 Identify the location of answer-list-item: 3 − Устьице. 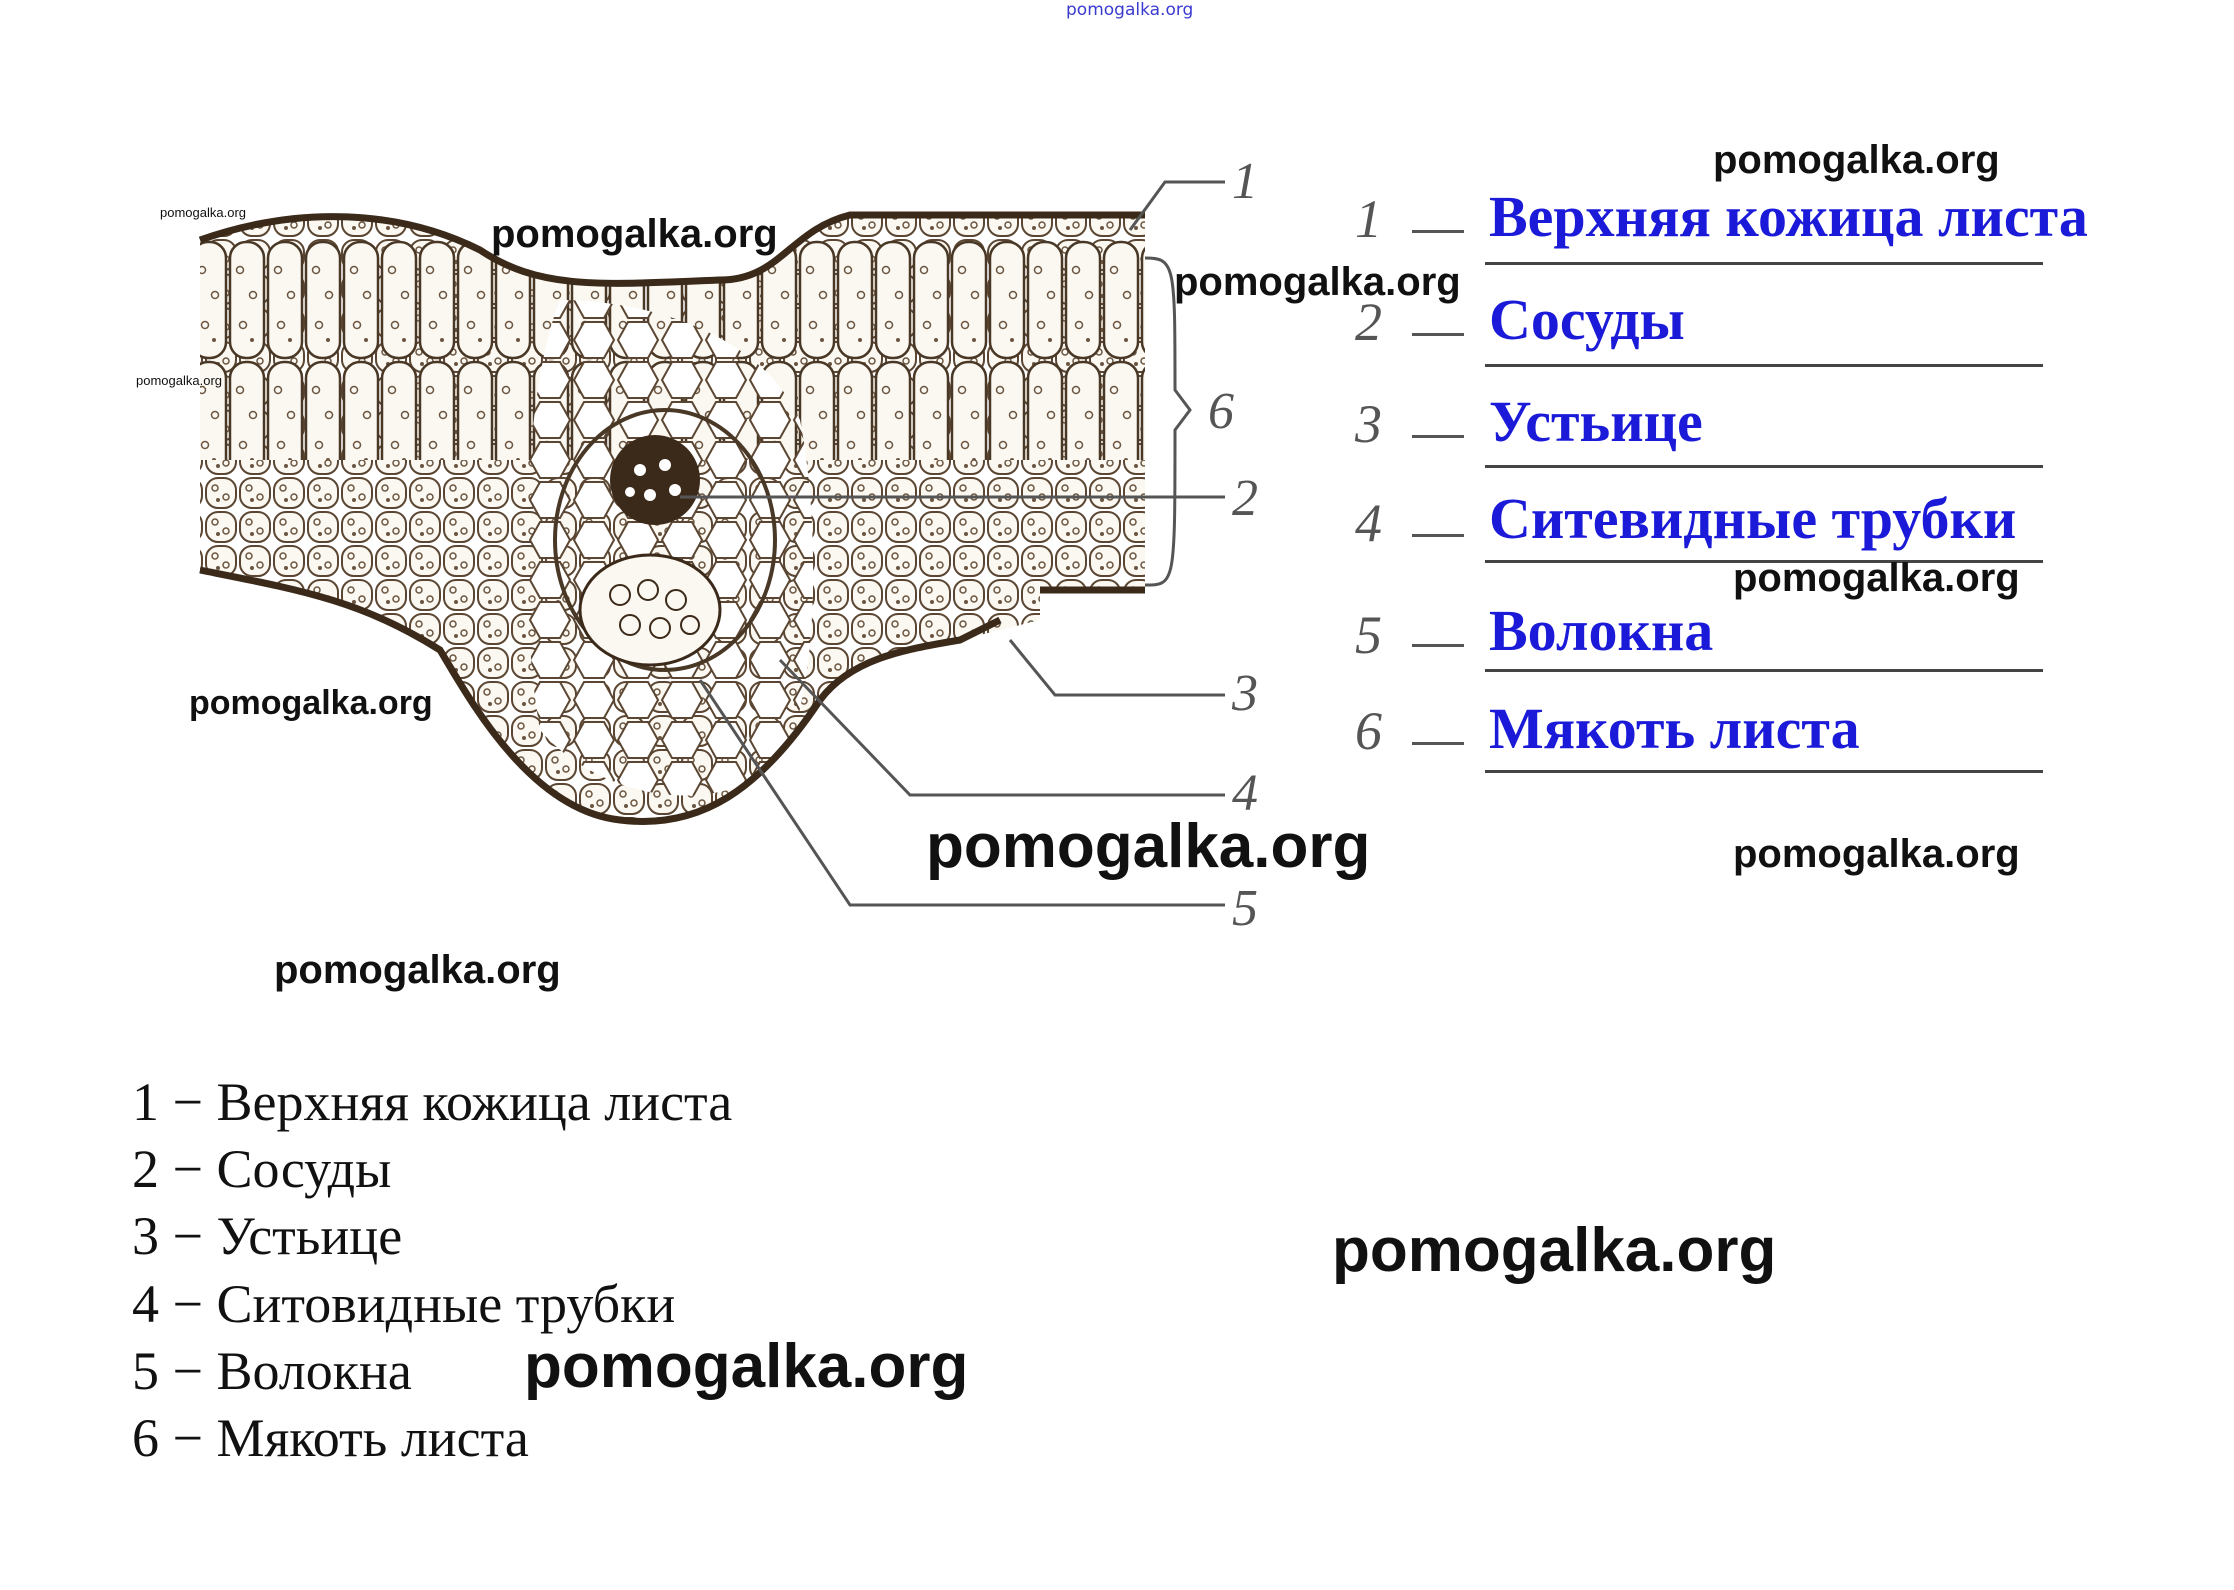
(267, 1236).